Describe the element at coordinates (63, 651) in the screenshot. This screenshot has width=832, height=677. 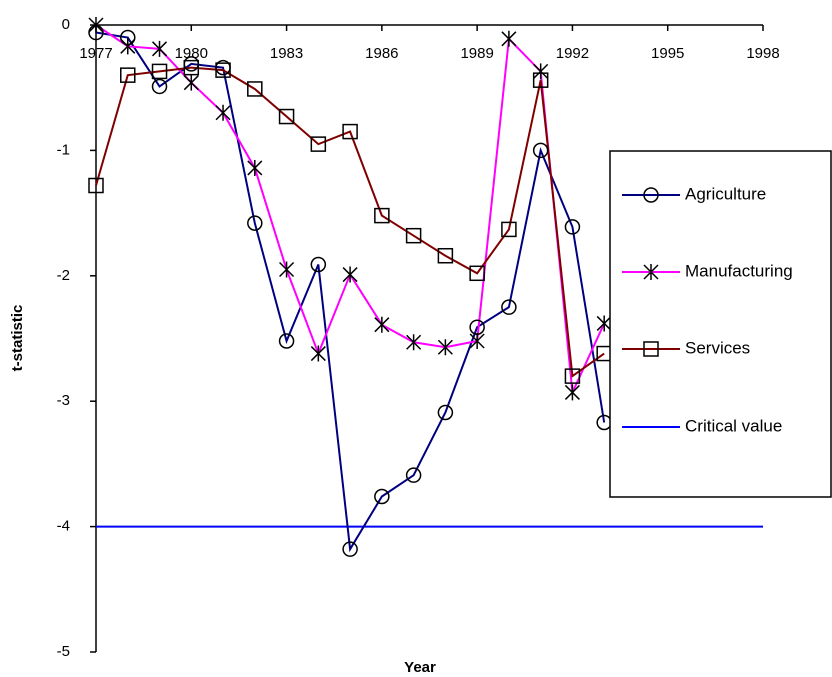
I see `y-tick-label: -5` at that location.